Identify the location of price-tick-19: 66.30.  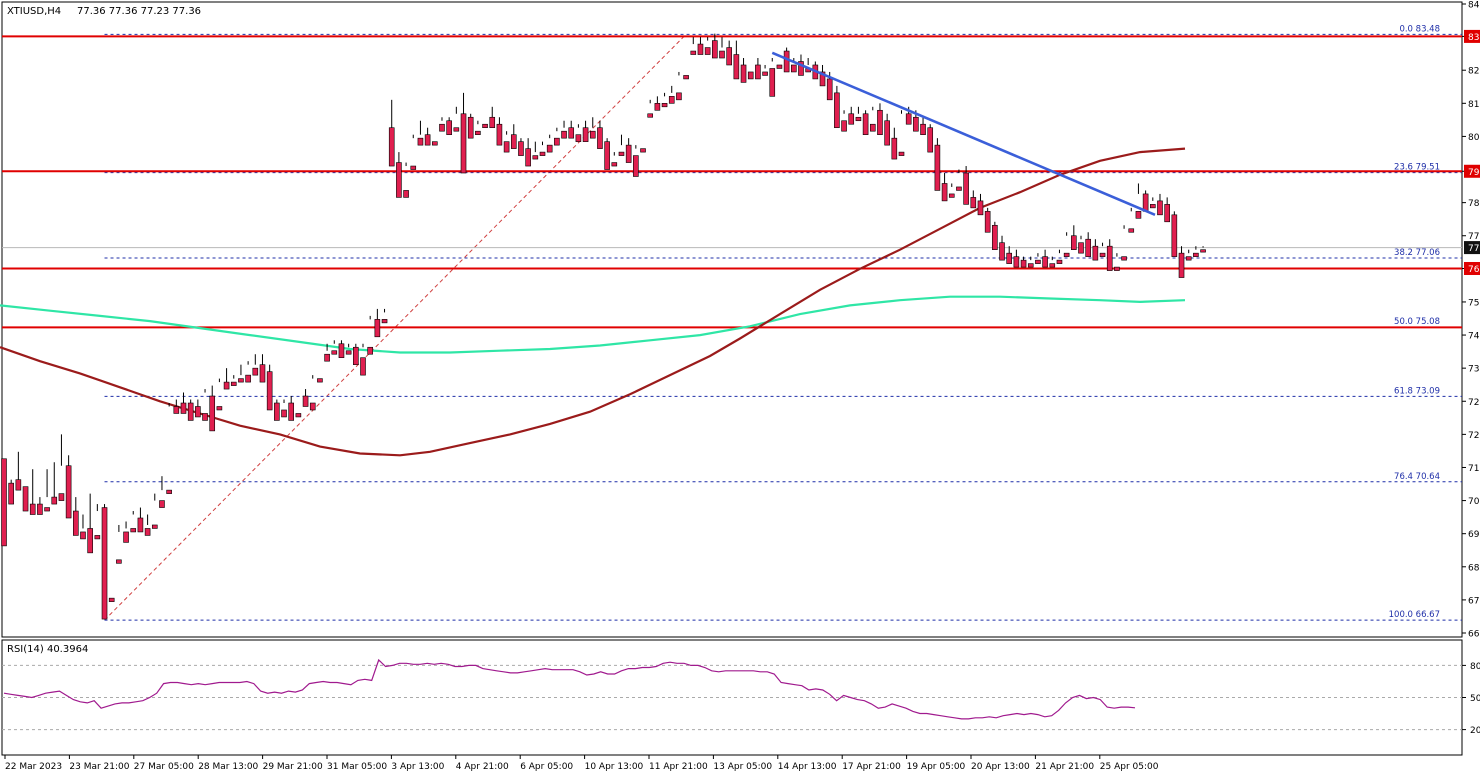
(1474, 635).